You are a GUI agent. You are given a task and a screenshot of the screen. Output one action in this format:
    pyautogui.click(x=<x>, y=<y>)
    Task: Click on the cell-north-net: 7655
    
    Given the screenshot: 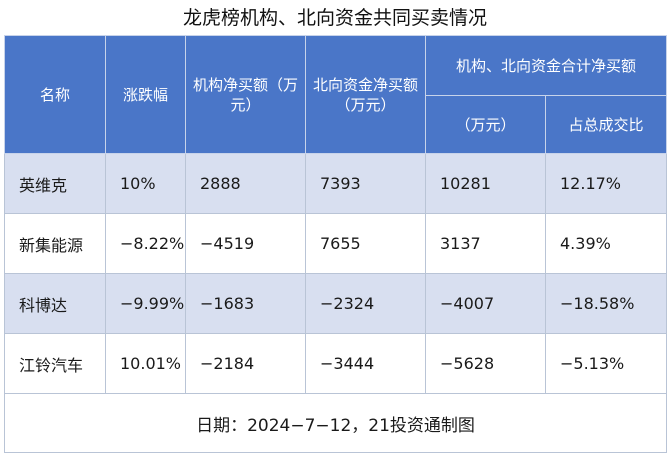 What is the action you would take?
    pyautogui.click(x=365, y=243)
    